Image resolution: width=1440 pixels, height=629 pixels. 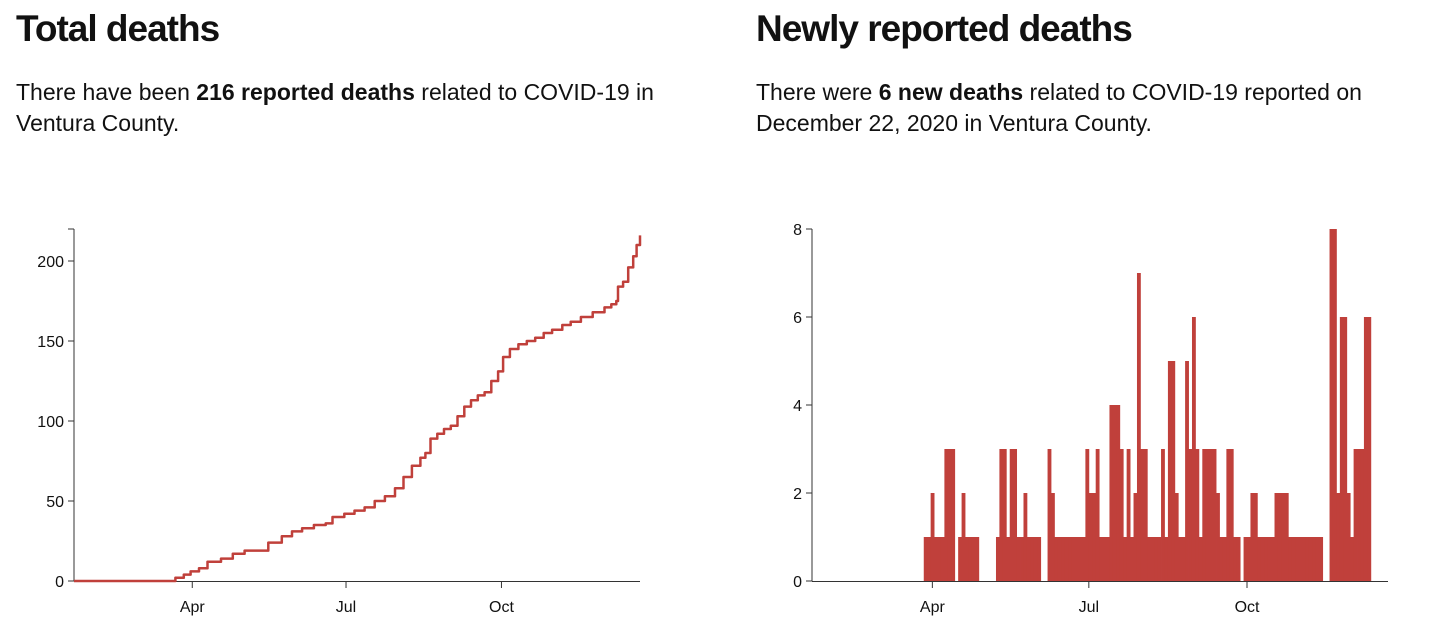 I want to click on new-deaths-summary-bold: 6 new deaths, so click(x=951, y=92).